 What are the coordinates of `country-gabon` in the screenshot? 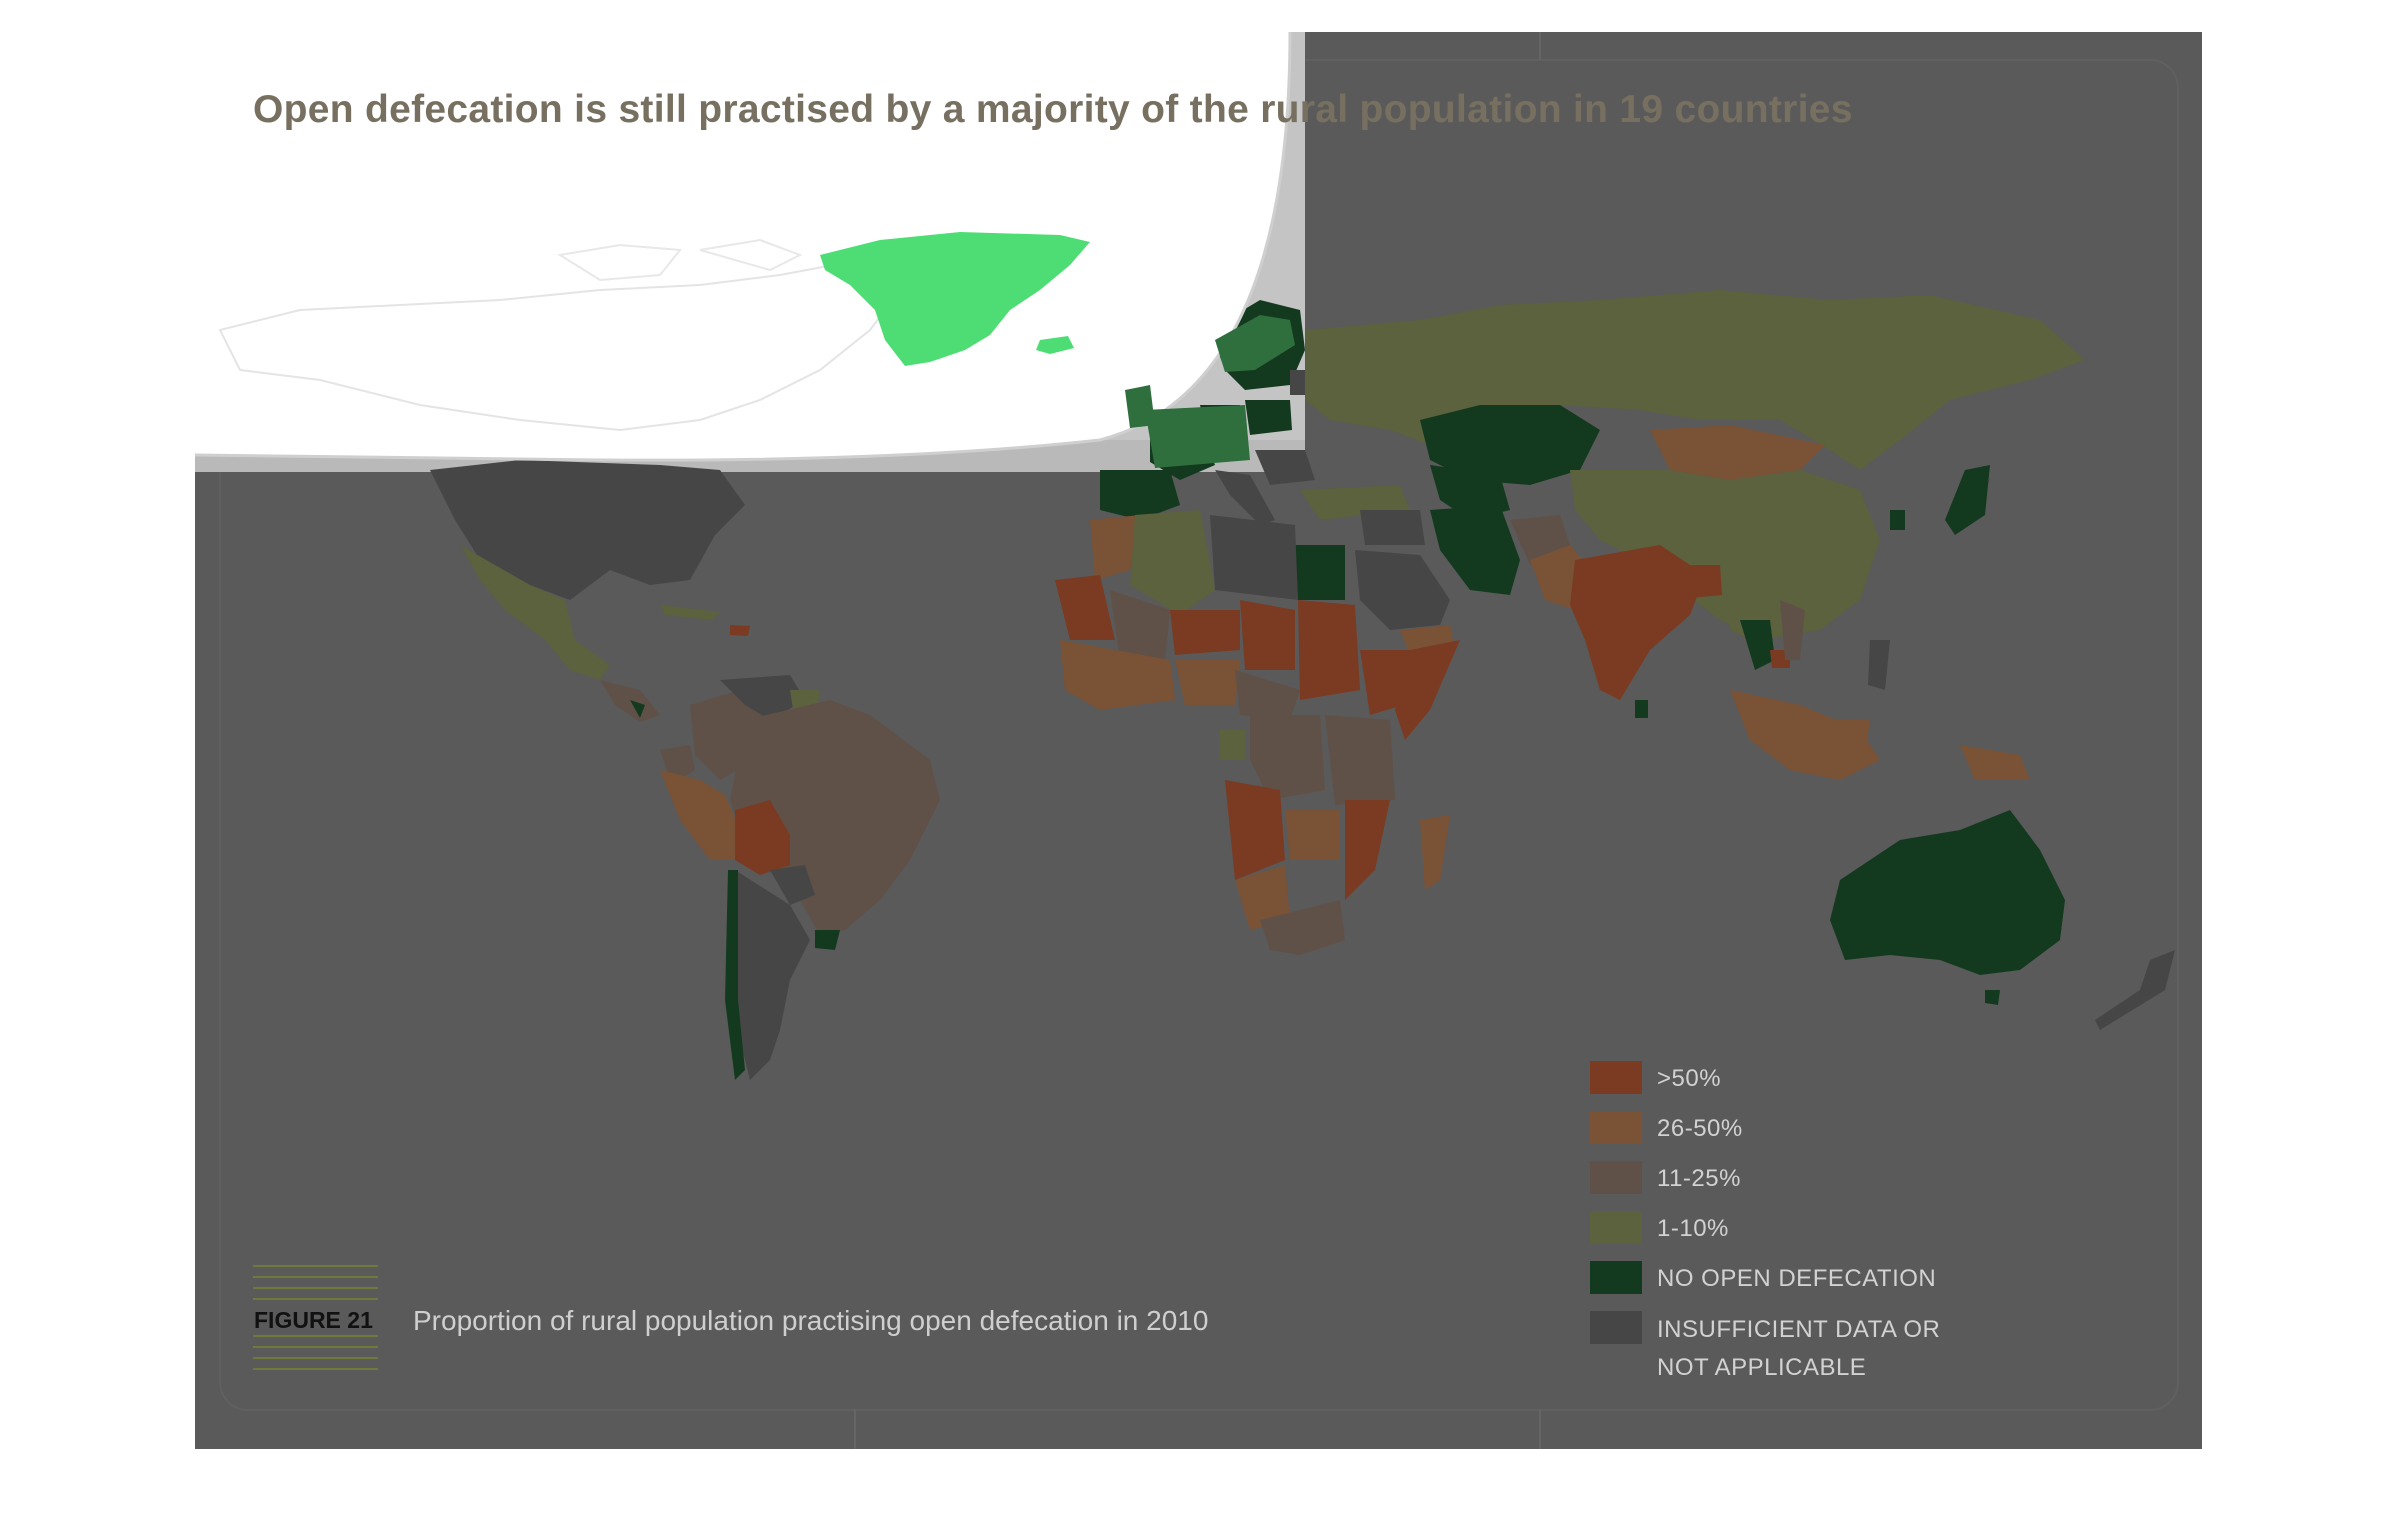 It's located at (1232, 745).